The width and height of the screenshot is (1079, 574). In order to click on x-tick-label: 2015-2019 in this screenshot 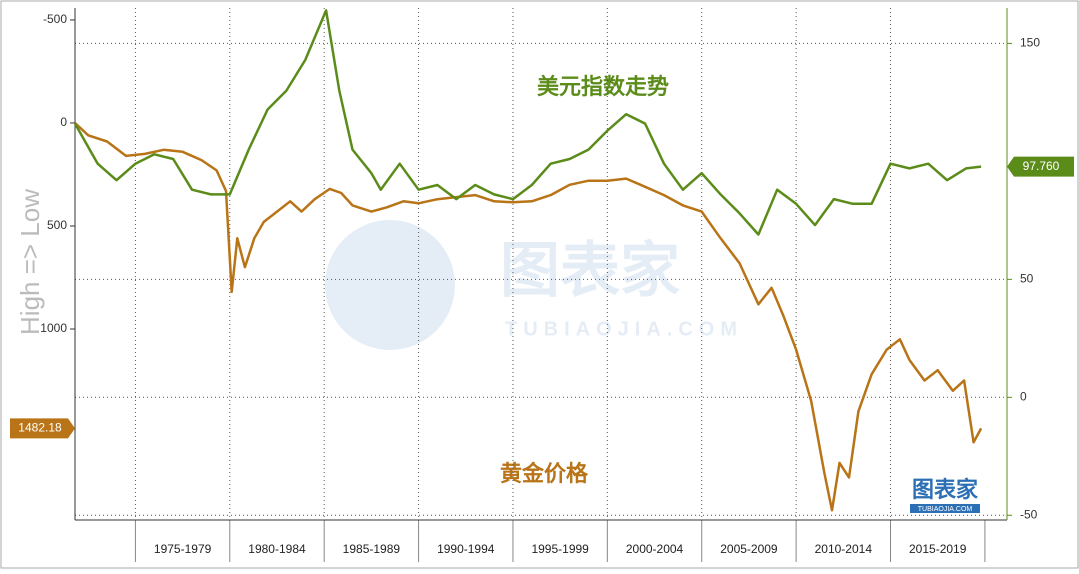, I will do `click(938, 549)`.